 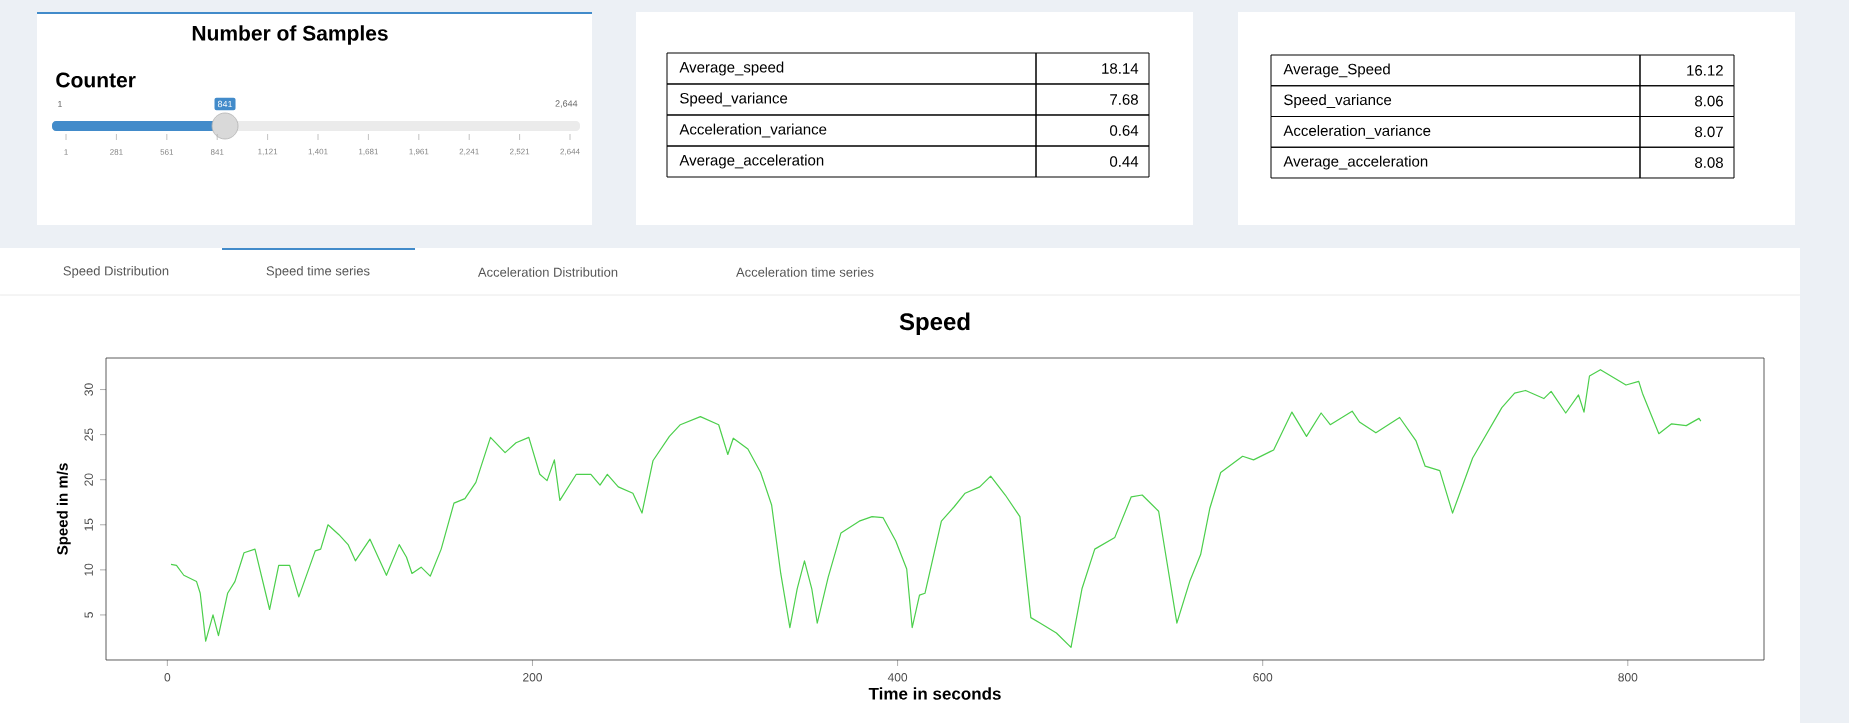 I want to click on y-tick-label: 5, so click(x=88, y=615).